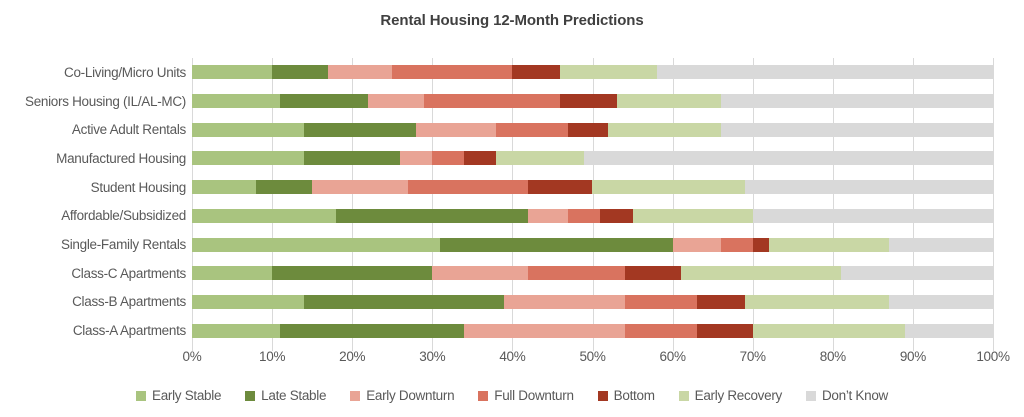 The height and width of the screenshot is (417, 1024). What do you see at coordinates (123, 216) in the screenshot?
I see `y-axis-label: Affordable/Subsidized` at bounding box center [123, 216].